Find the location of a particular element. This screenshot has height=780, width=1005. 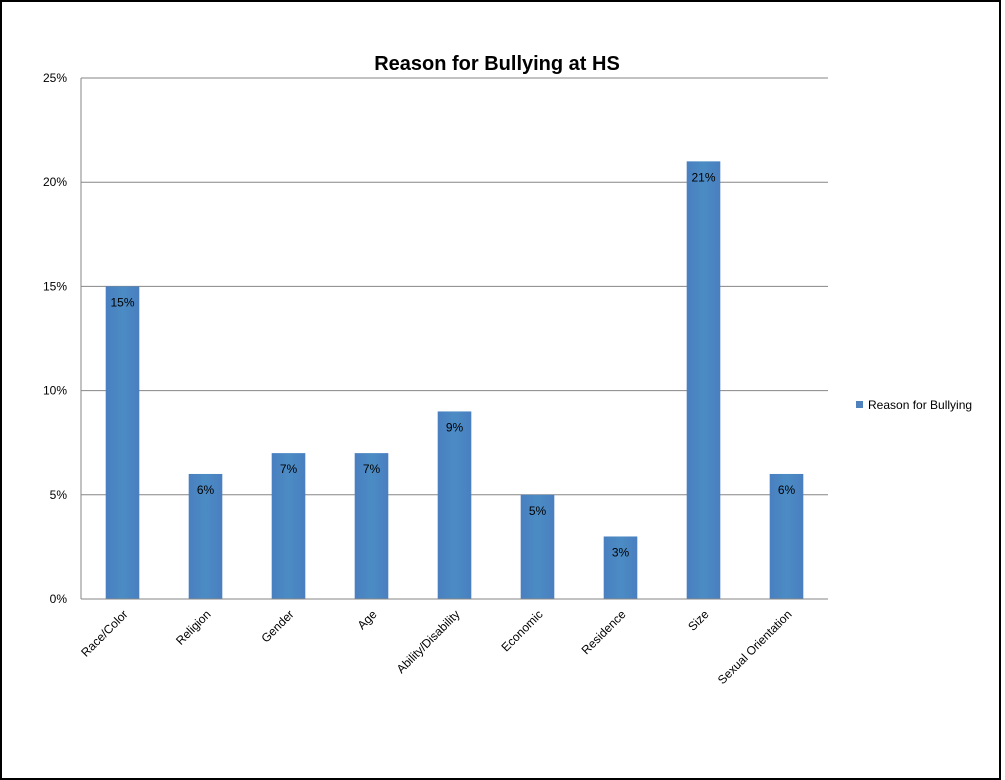

bar-data-label: 21% is located at coordinates (703, 177).